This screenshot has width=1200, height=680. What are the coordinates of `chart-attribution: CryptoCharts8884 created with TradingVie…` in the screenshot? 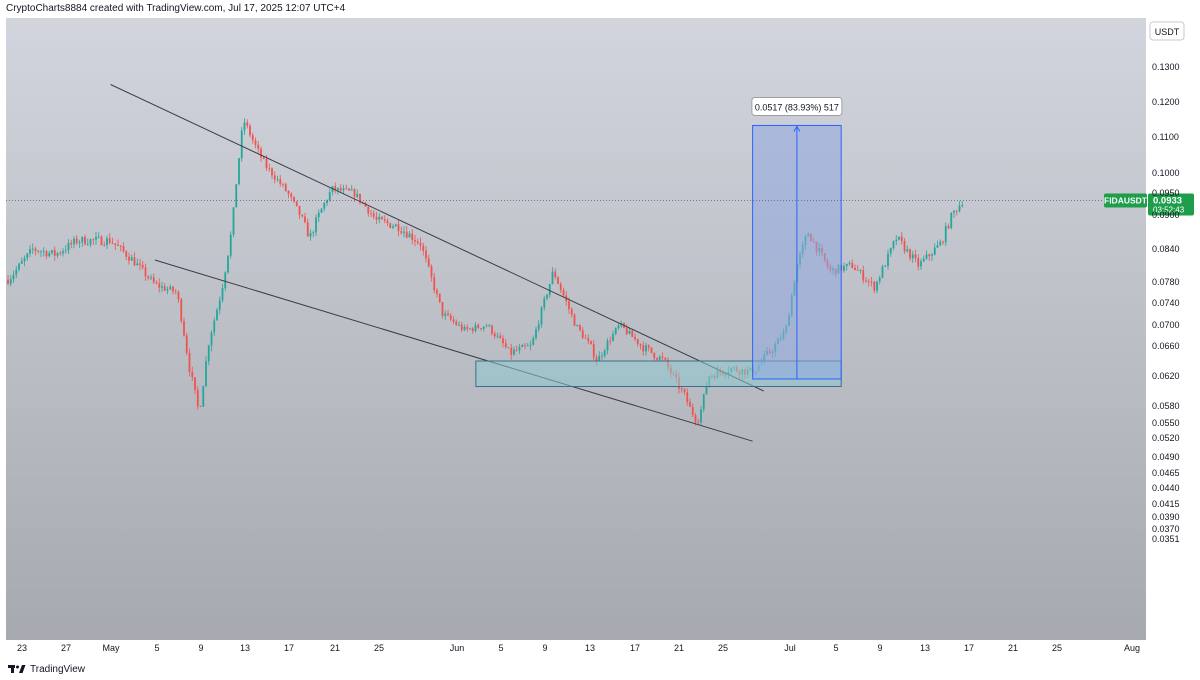 It's located at (176, 8).